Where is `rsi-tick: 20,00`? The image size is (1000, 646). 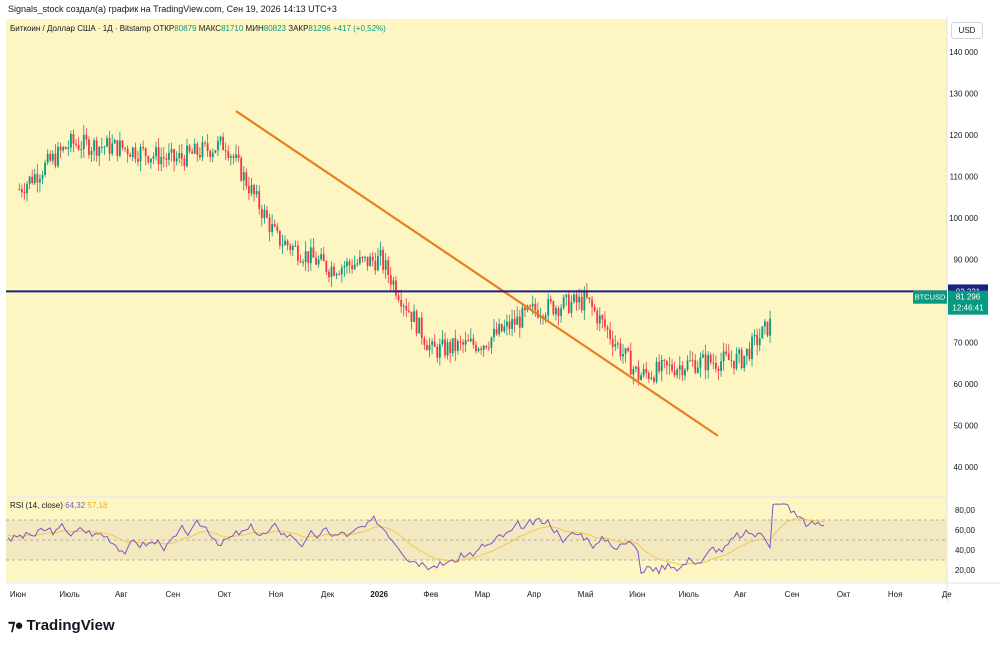
rsi-tick: 20,00 is located at coordinates (965, 570).